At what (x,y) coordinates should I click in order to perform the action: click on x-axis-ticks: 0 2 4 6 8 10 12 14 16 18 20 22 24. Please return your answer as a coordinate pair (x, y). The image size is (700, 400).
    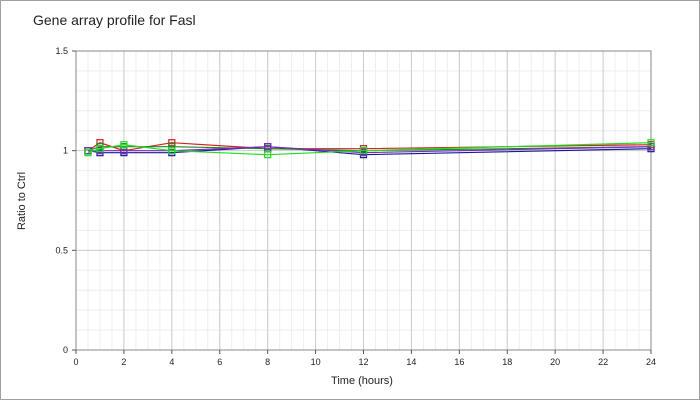
    Looking at the image, I should click on (364, 358).